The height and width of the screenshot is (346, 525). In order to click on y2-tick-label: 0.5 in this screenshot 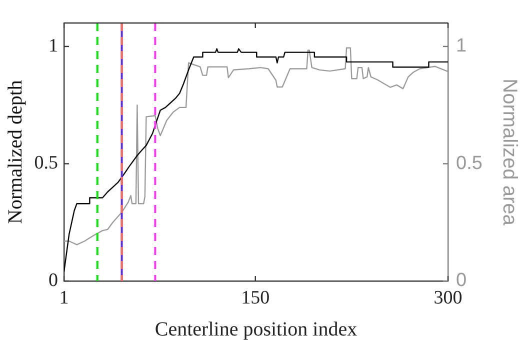, I will do `click(469, 163)`.